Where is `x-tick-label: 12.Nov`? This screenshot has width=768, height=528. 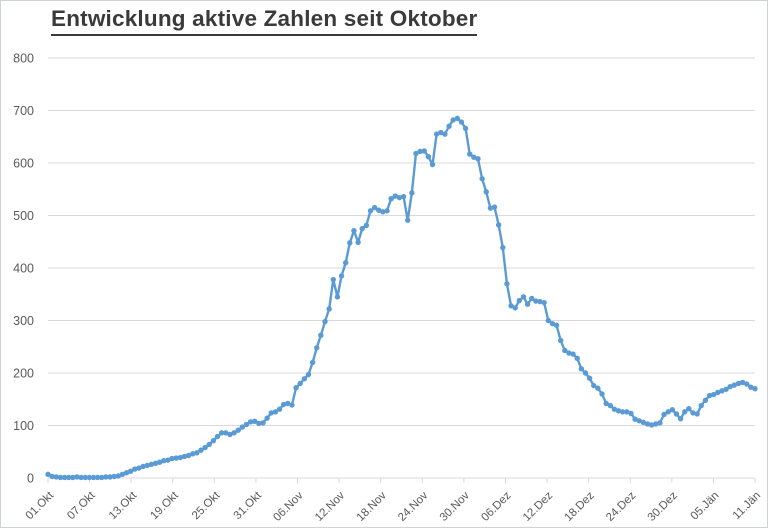
x-tick-label: 12.Nov is located at coordinates (330, 506).